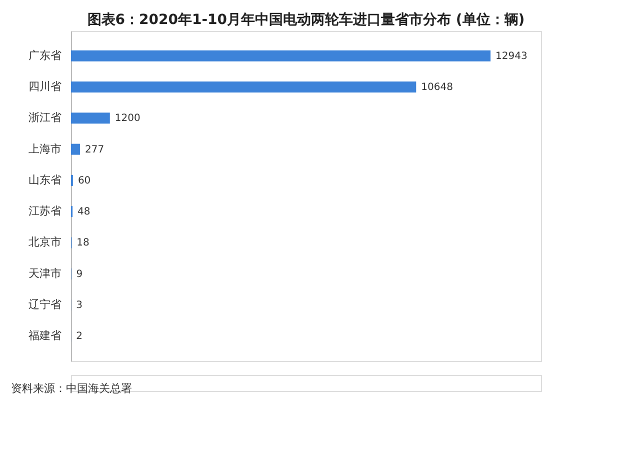  What do you see at coordinates (45, 242) in the screenshot?
I see `y-tick-label: 北京市` at bounding box center [45, 242].